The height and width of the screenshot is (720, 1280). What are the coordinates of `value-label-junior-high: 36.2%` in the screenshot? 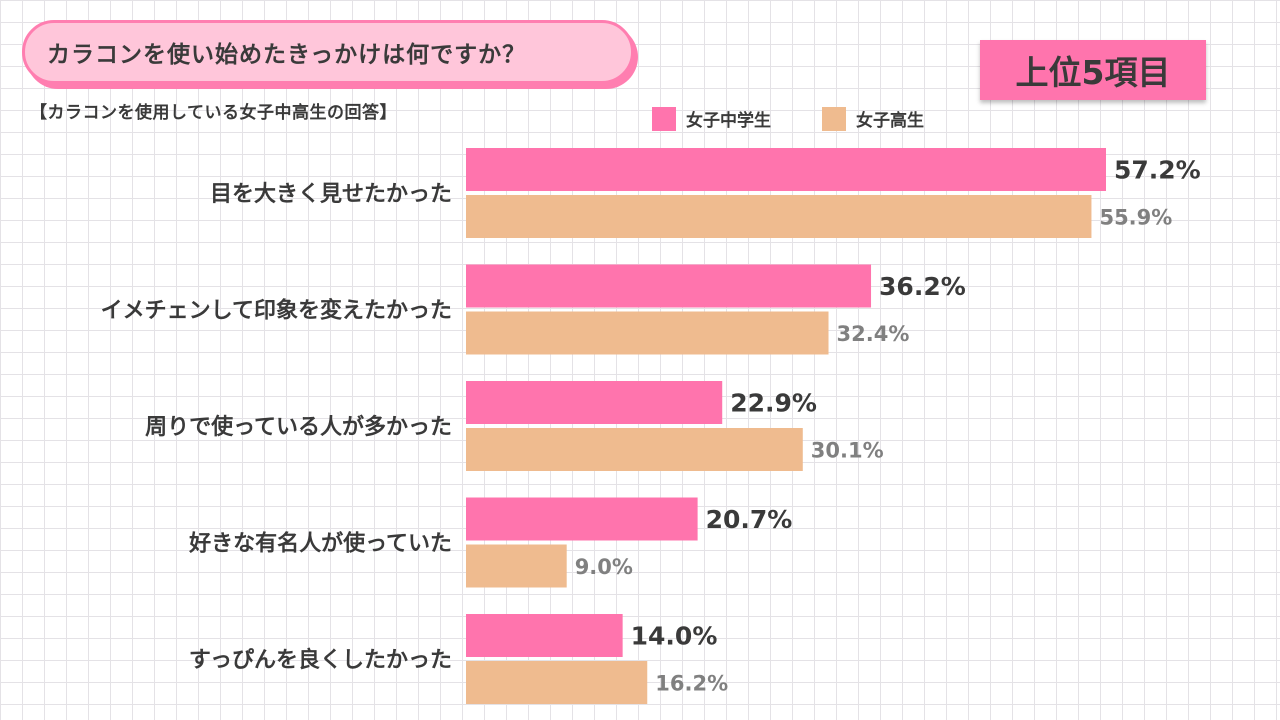 It's located at (922, 286).